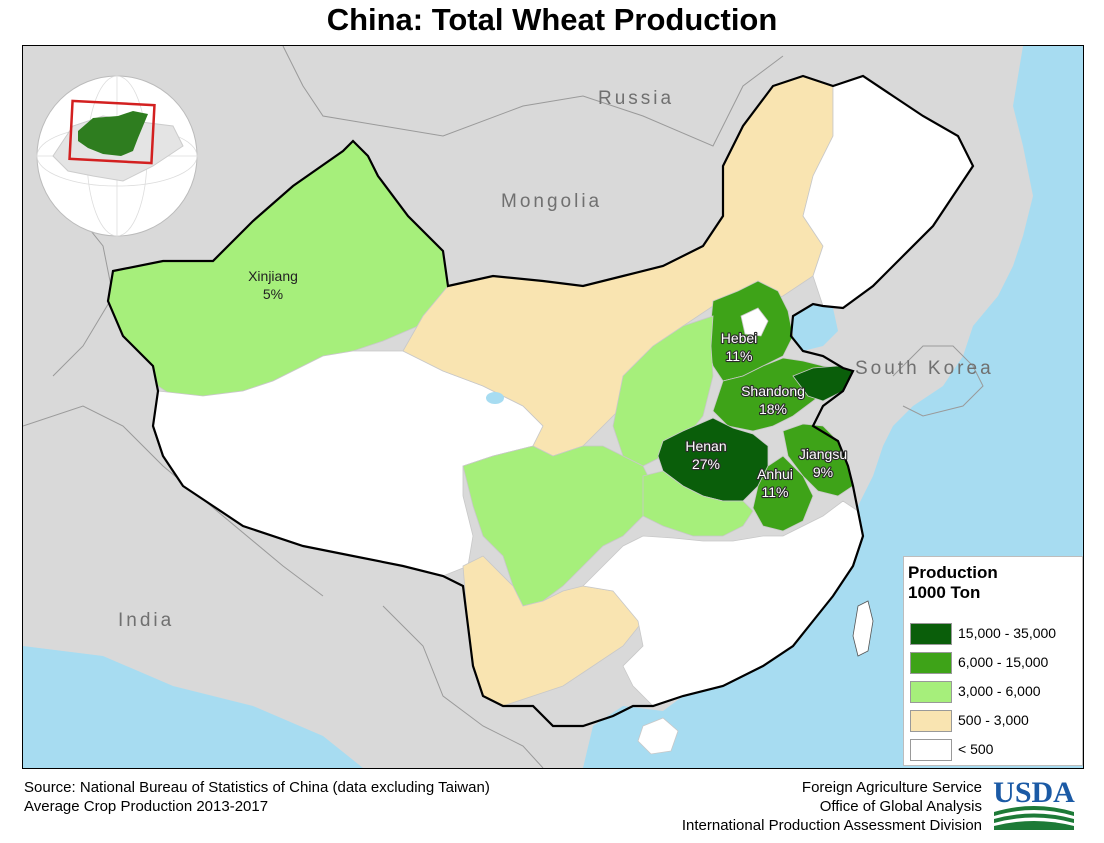  What do you see at coordinates (823, 472) in the screenshot?
I see `label-jiangsu-share: 9%` at bounding box center [823, 472].